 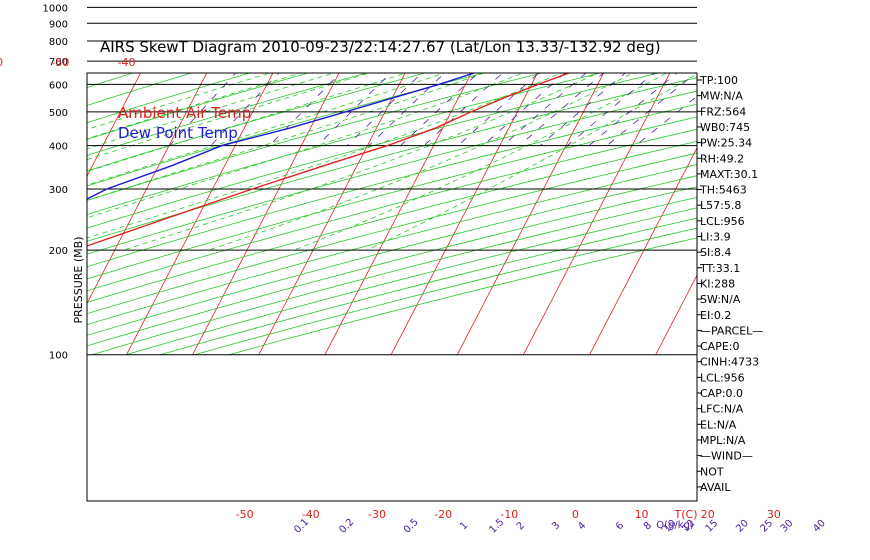 I want to click on index-item: KI:288, so click(x=717, y=283).